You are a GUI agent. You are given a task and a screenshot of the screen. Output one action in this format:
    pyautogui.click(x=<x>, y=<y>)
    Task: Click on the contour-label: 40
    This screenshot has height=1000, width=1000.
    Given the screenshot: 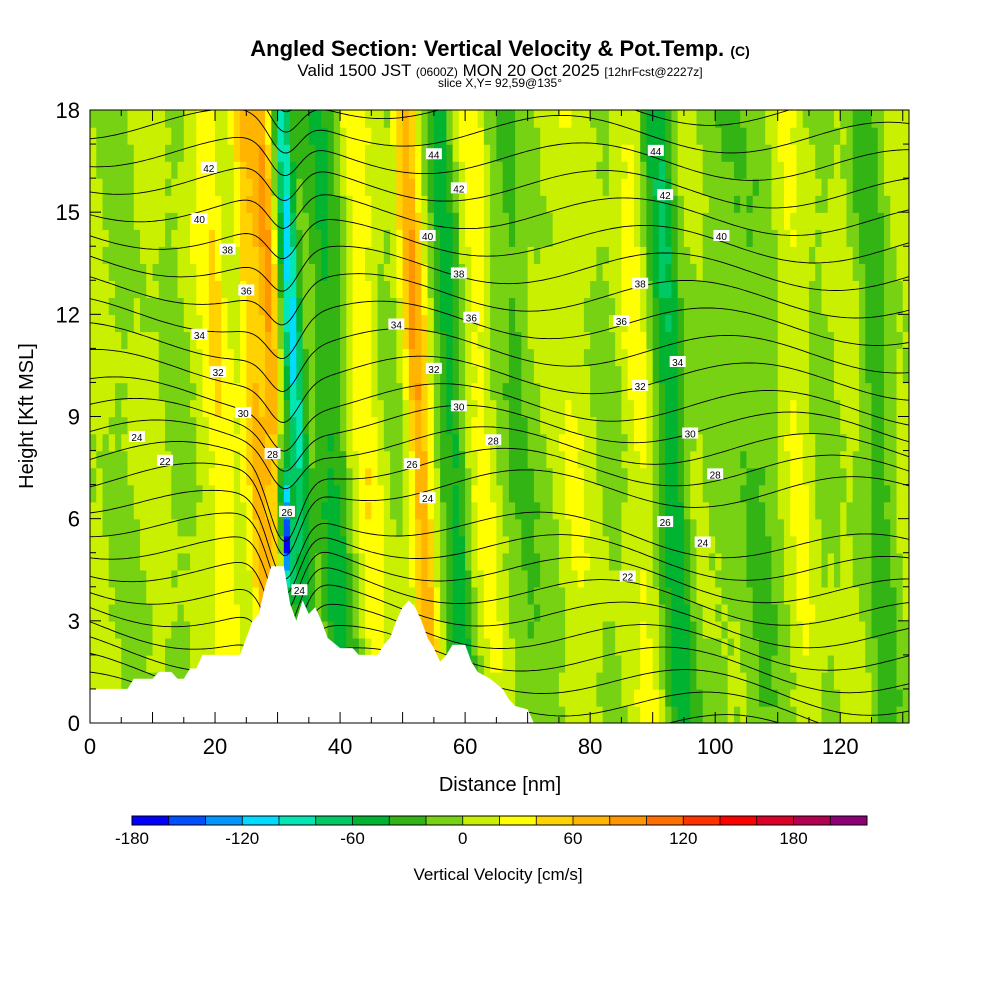 What is the action you would take?
    pyautogui.click(x=721, y=236)
    